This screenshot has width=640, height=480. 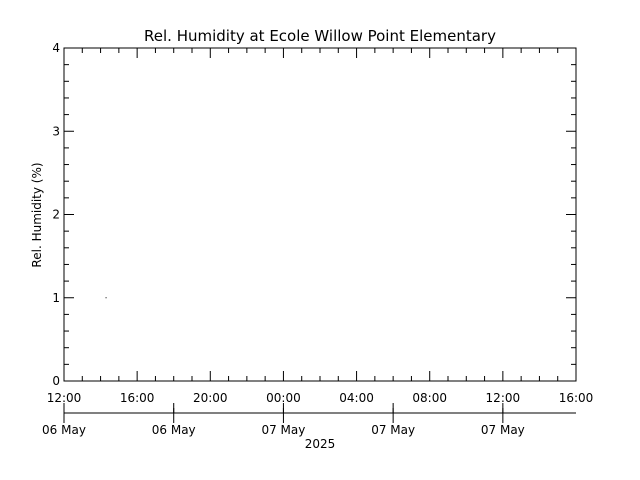 I want to click on y-tick-label: 1, so click(x=56, y=298).